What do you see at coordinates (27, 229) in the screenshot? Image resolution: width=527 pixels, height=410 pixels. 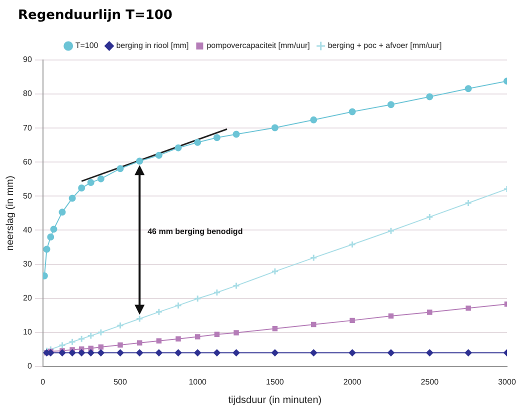 I see `y-tick-label: 40` at bounding box center [27, 229].